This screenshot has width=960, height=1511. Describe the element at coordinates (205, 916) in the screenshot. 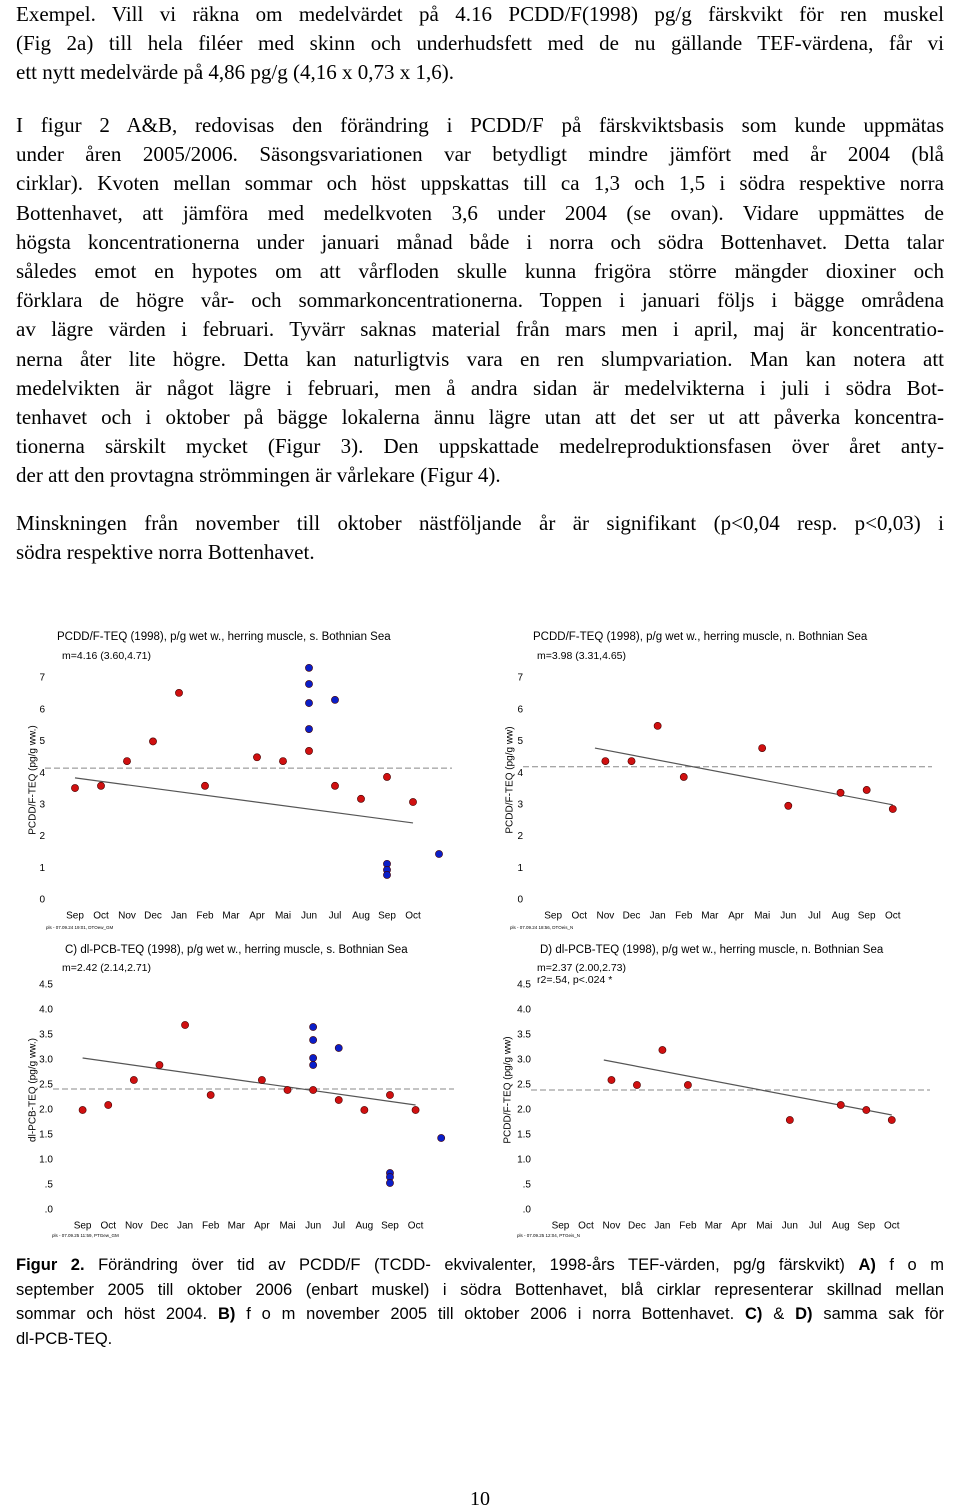

I see `x-tick-label: Feb` at that location.